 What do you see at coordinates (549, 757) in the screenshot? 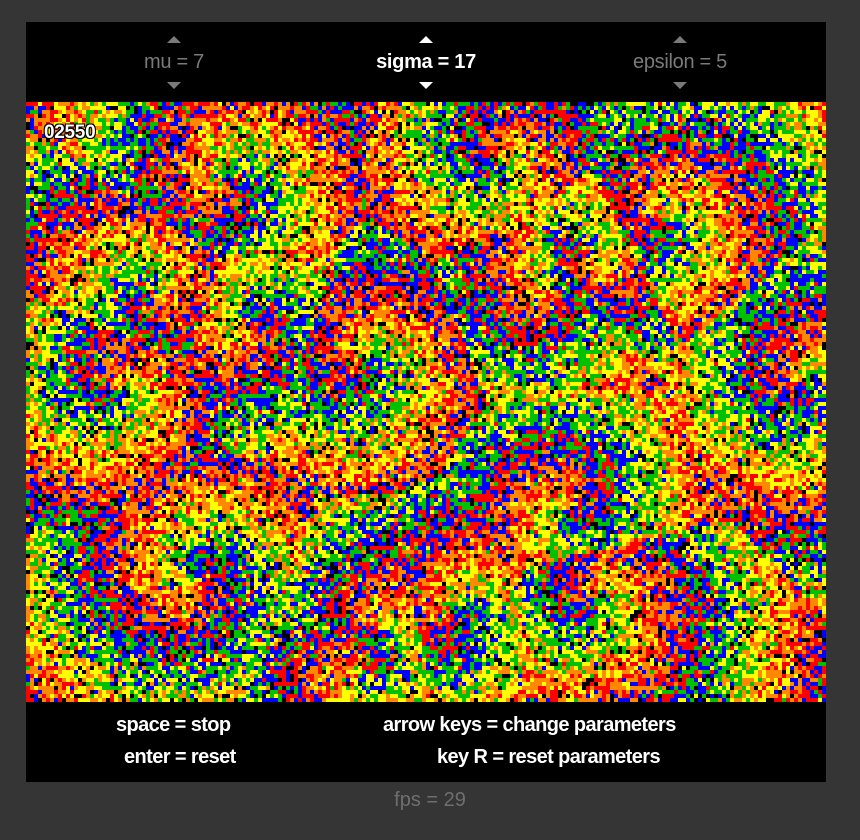
I see `help-key-r: key R = reset parameters` at bounding box center [549, 757].